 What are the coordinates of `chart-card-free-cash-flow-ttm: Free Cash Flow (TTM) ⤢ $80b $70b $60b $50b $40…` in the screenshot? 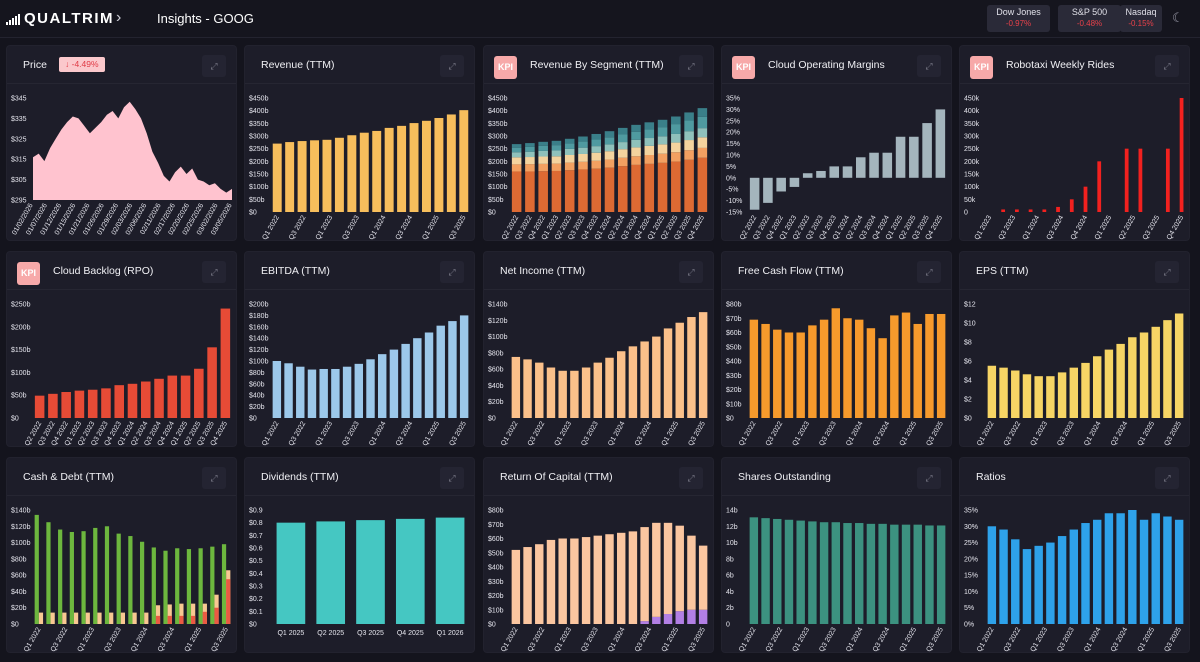 It's located at (836, 349).